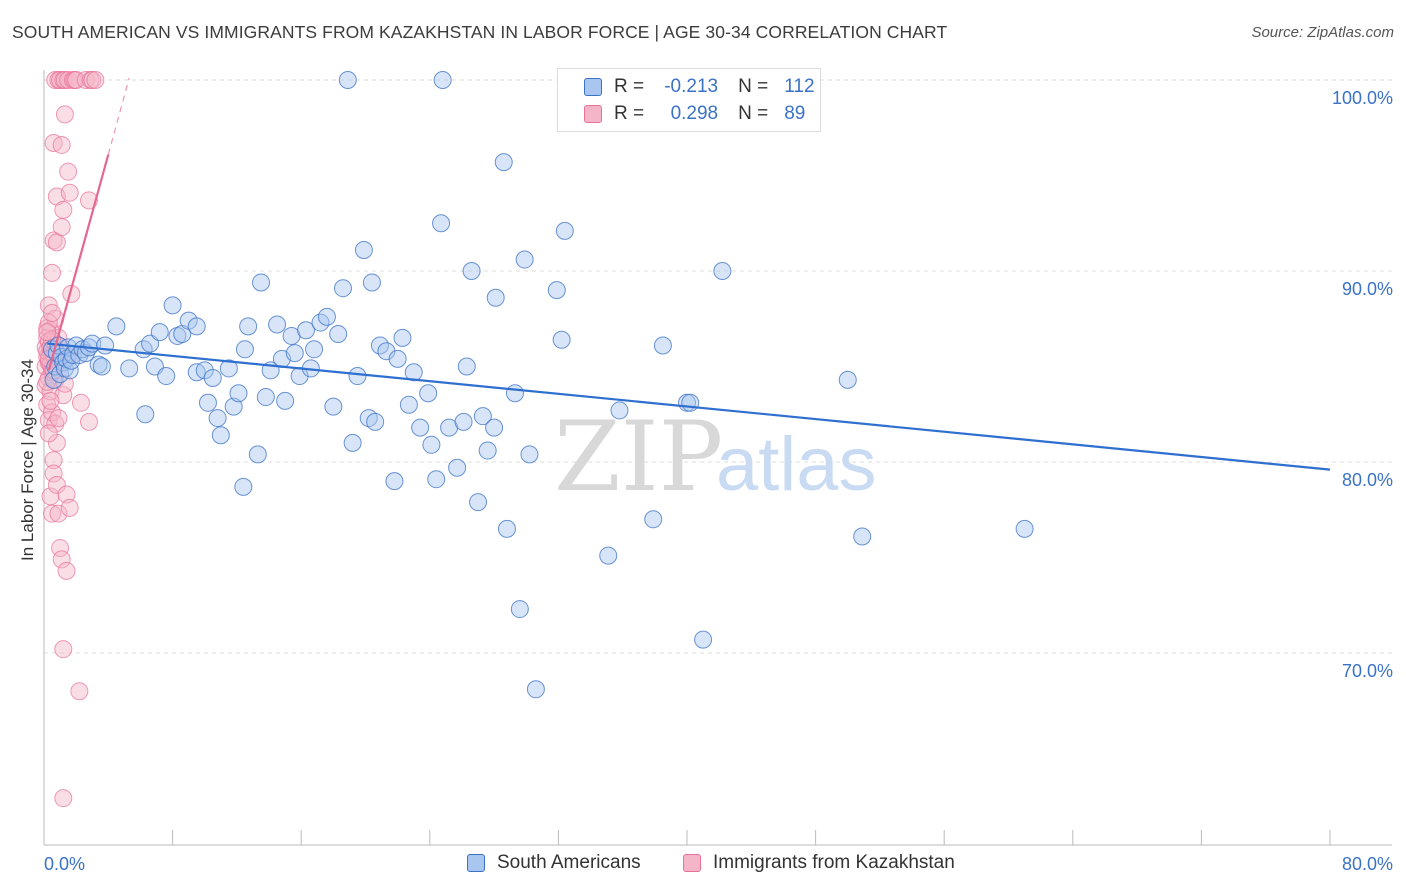 Image resolution: width=1406 pixels, height=892 pixels. Describe the element at coordinates (689, 100) in the screenshot. I see `correlation-legend: R = -0.213 N = 112 R = 0.298 N = 89` at that location.